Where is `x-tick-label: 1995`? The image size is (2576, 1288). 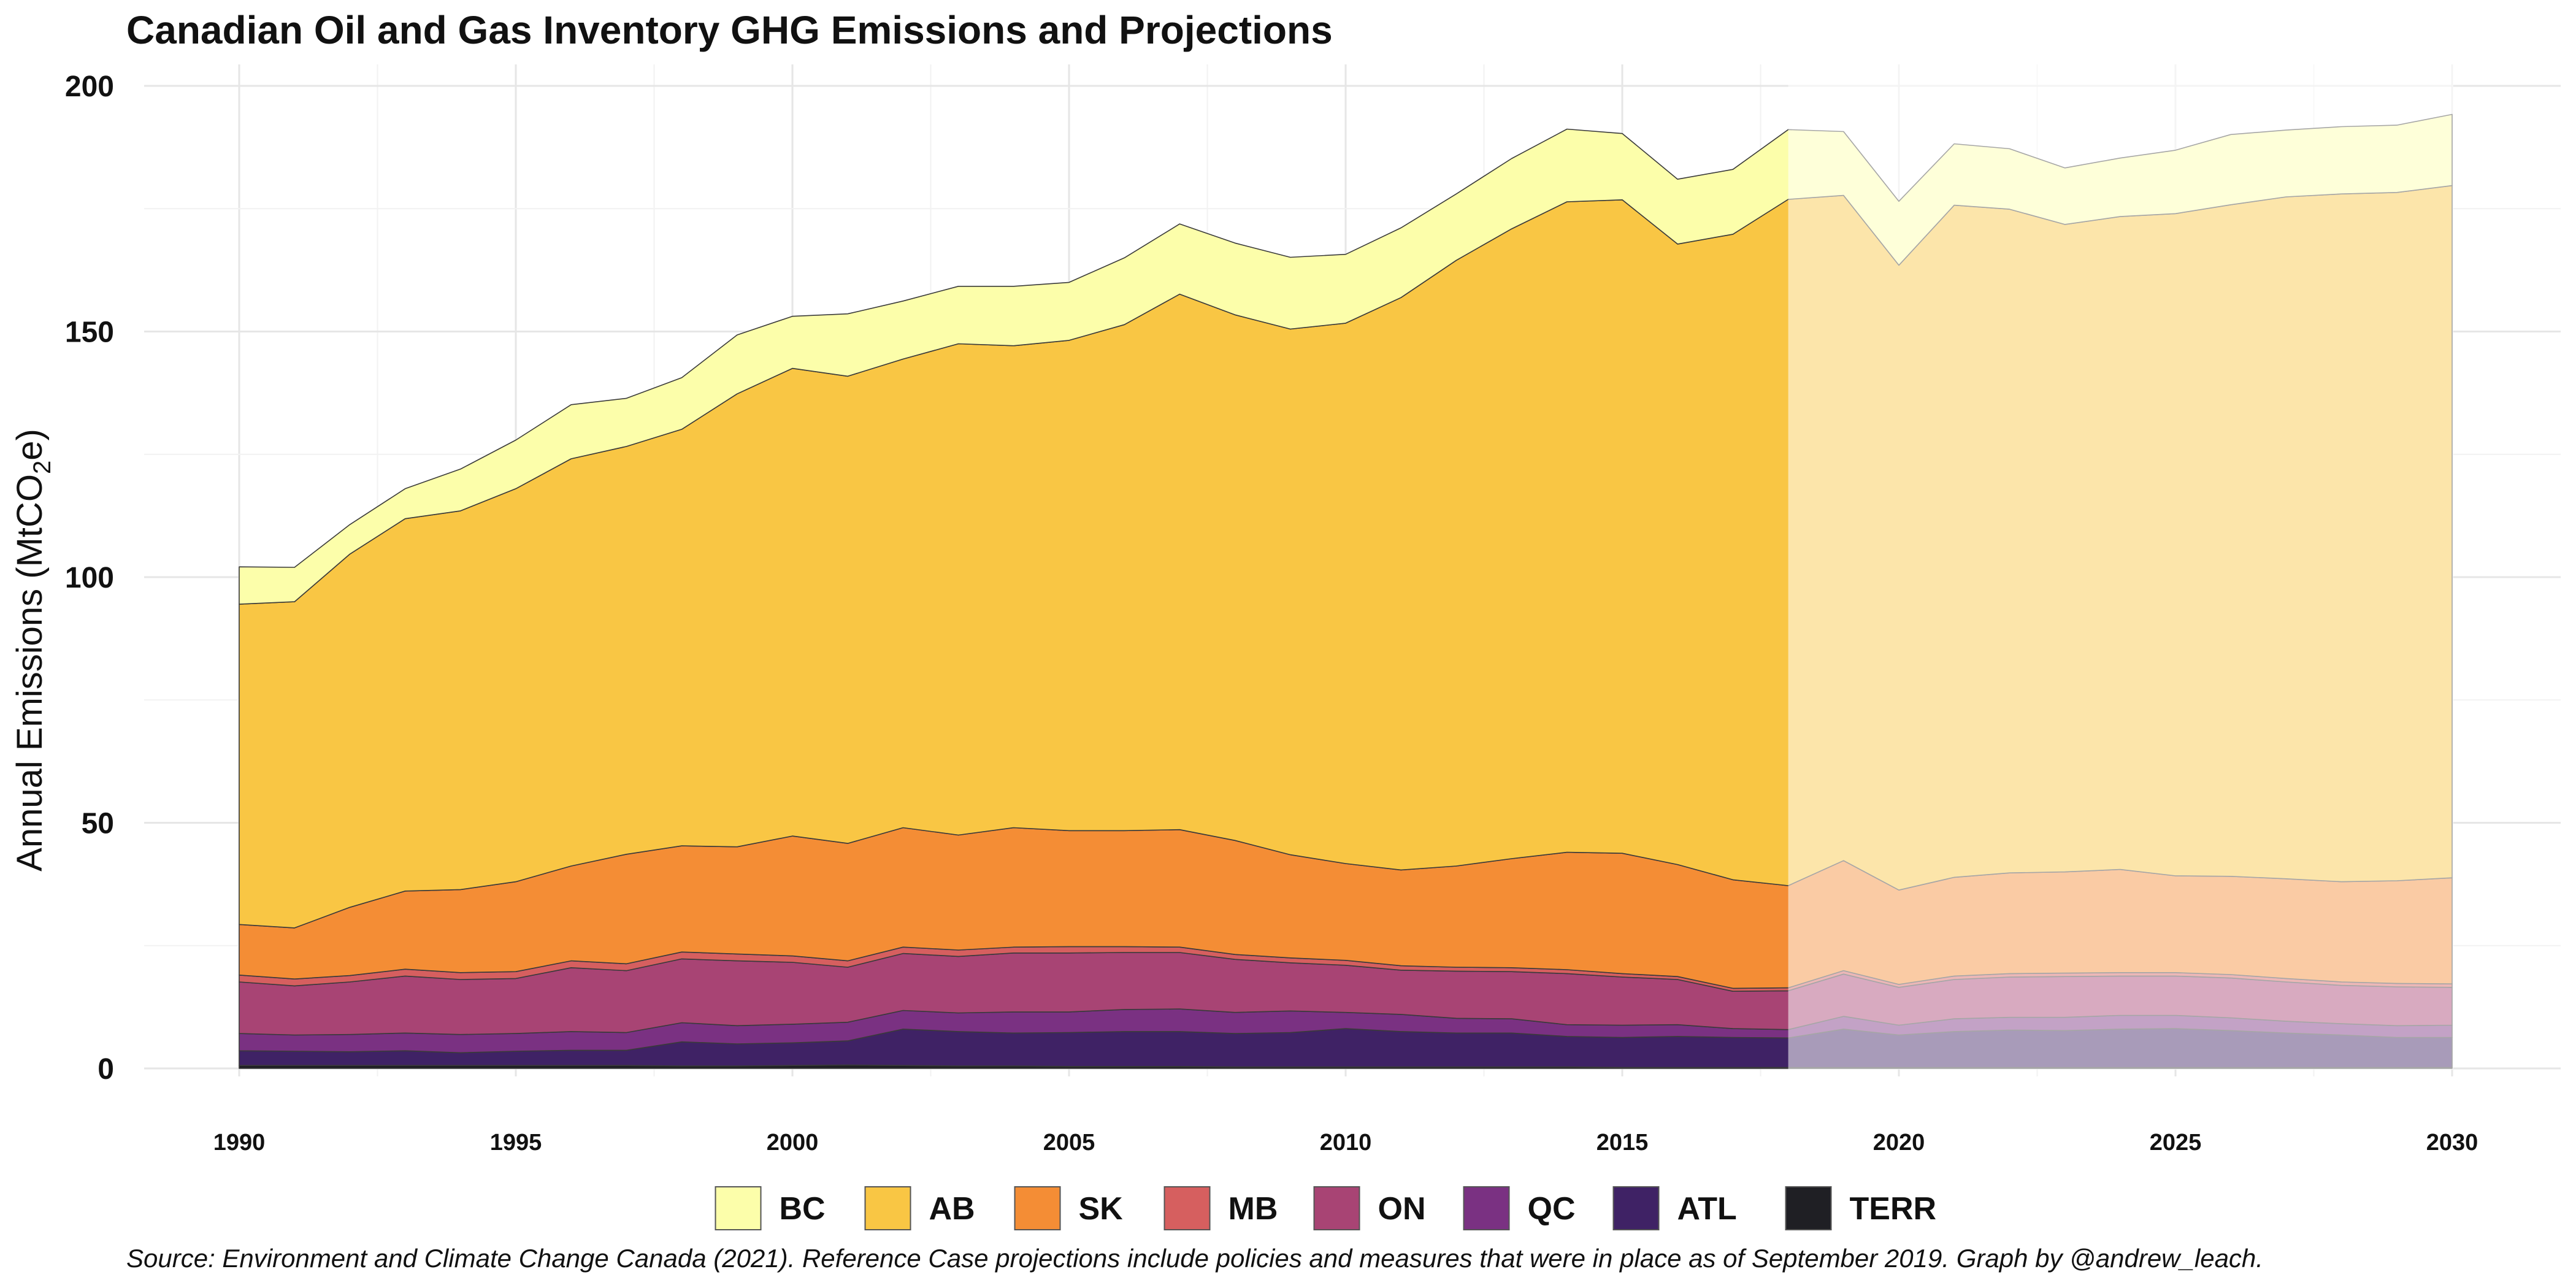 x-tick-label: 1995 is located at coordinates (516, 1143).